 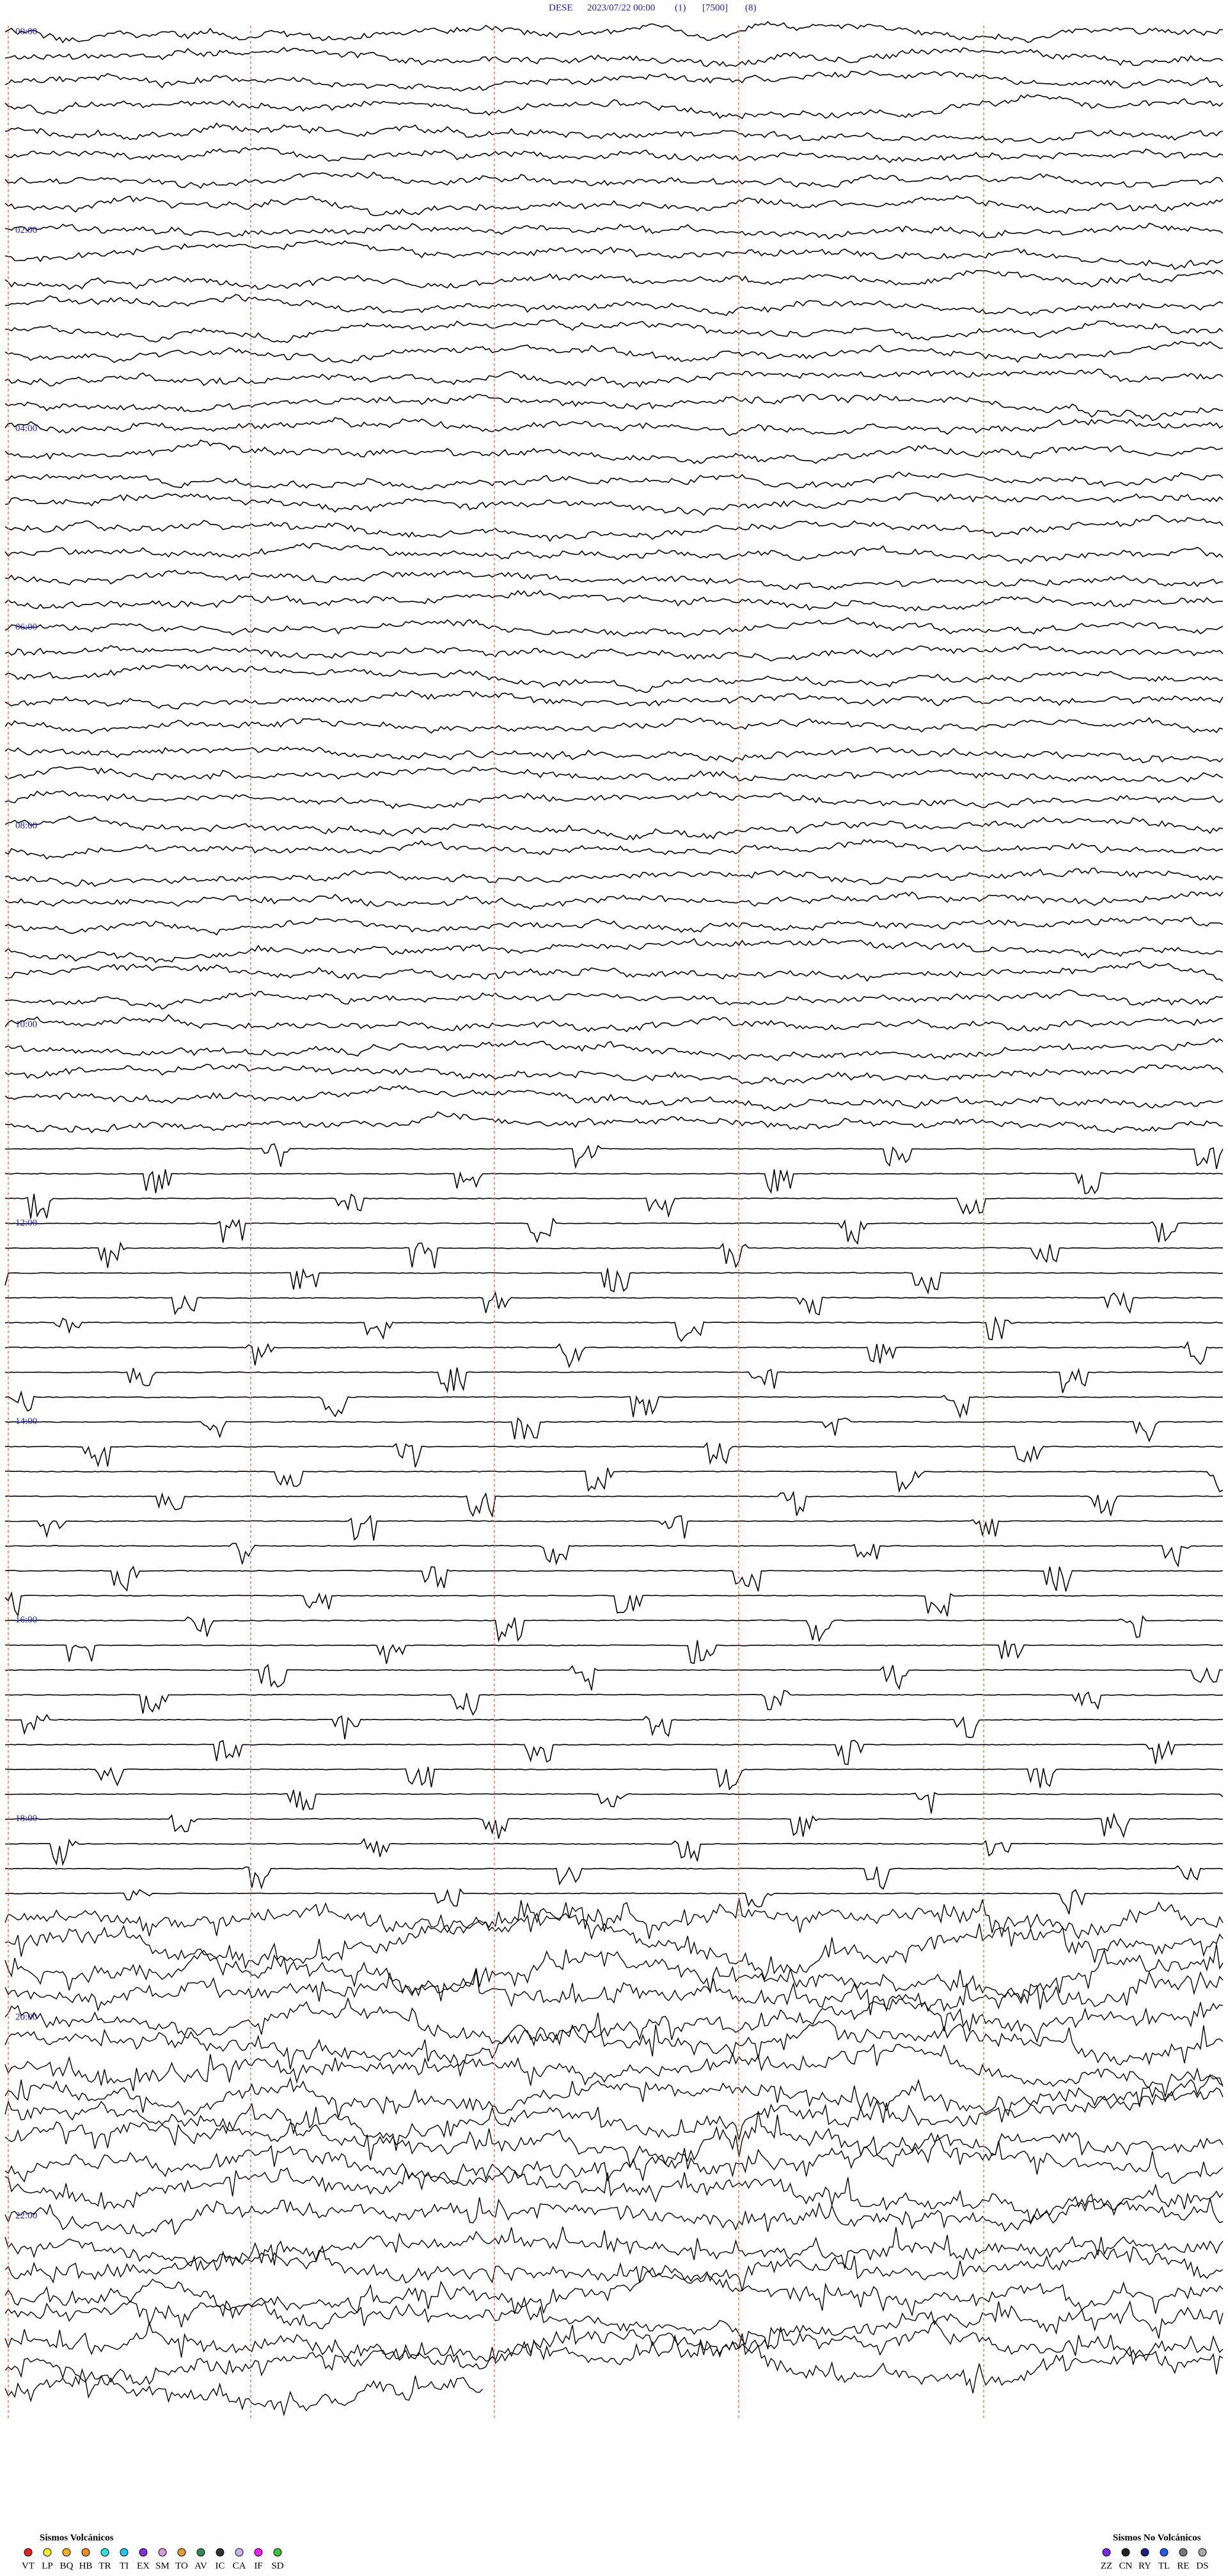 I want to click on filter: (8), so click(x=751, y=8).